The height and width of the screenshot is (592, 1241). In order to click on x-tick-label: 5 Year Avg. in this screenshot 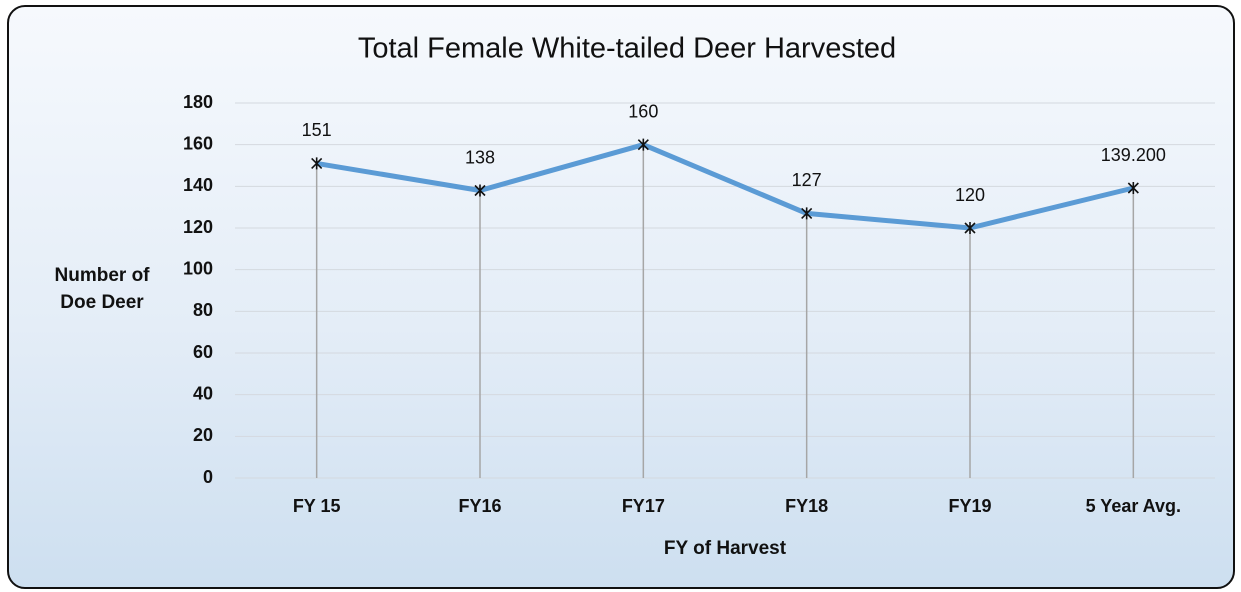, I will do `click(1133, 506)`.